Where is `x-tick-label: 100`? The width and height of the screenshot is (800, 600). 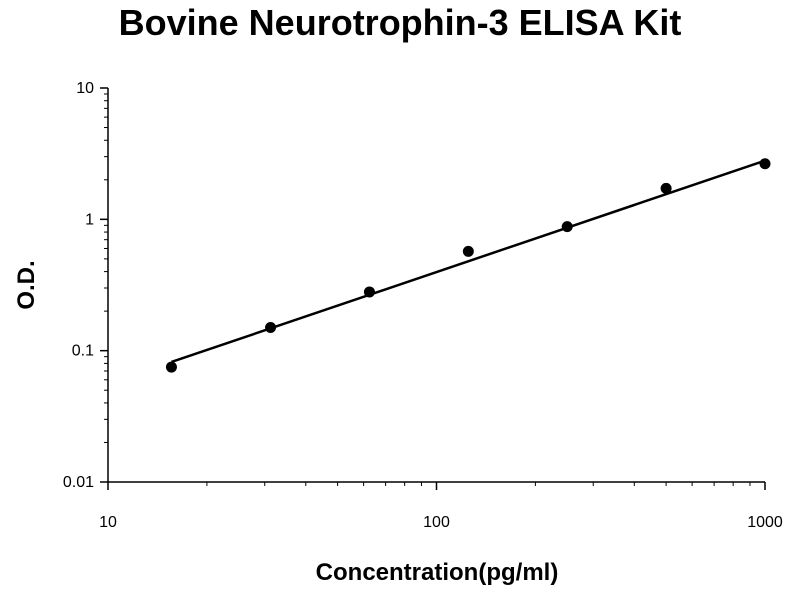 x-tick-label: 100 is located at coordinates (436, 522).